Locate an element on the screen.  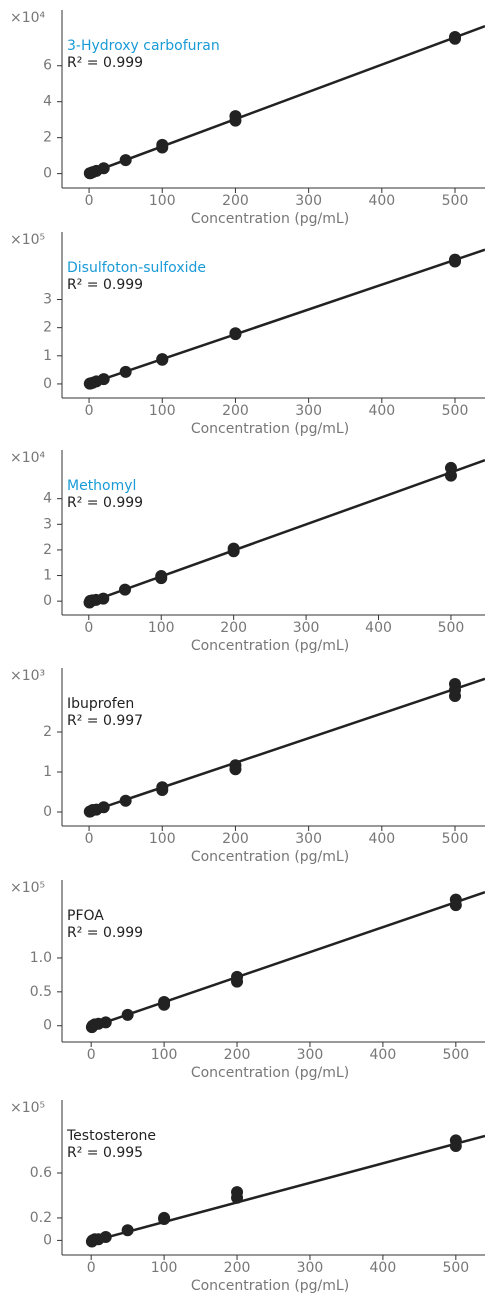
chart-title: Testosterone is located at coordinates (111, 1136).